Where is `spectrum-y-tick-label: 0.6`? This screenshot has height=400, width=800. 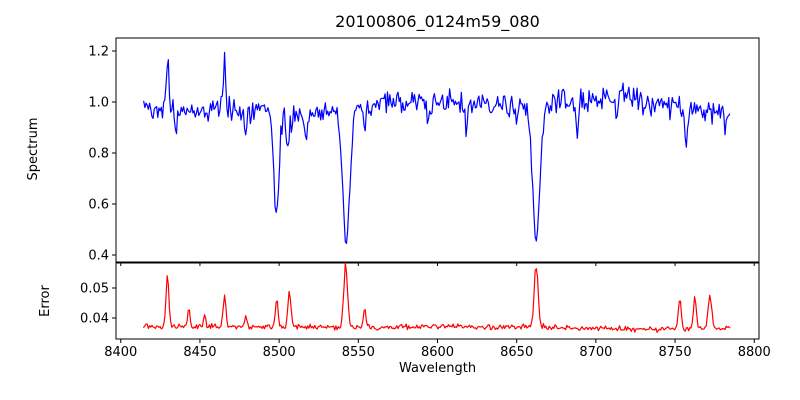
spectrum-y-tick-label: 0.6 is located at coordinates (98, 204).